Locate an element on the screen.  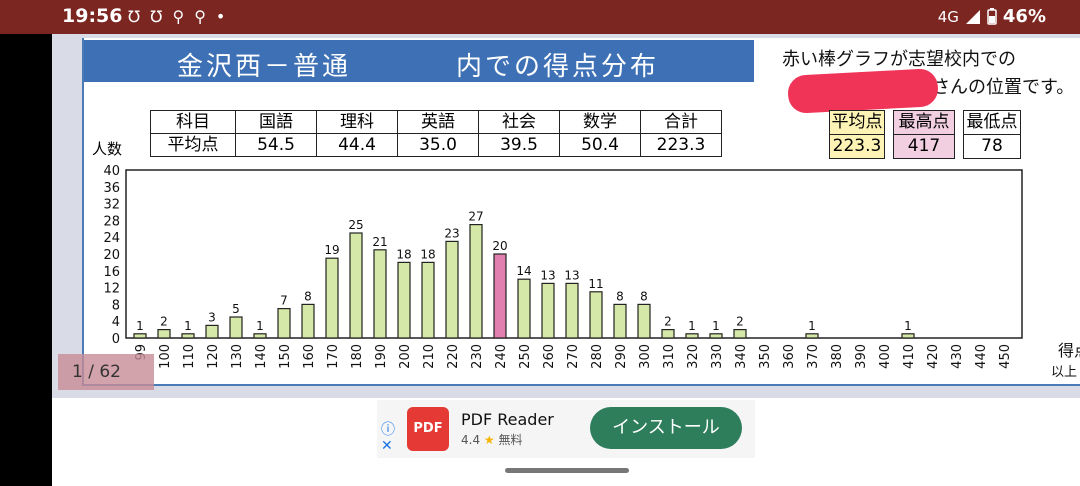
status-bar: 19:56 ℧ ℧ ⚲ ⚲ • 4G 46% is located at coordinates (540, 17).